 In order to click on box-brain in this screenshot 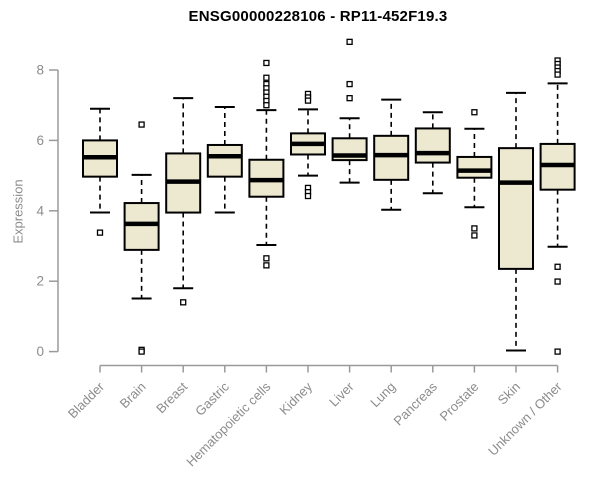, I will do `click(141, 238)`.